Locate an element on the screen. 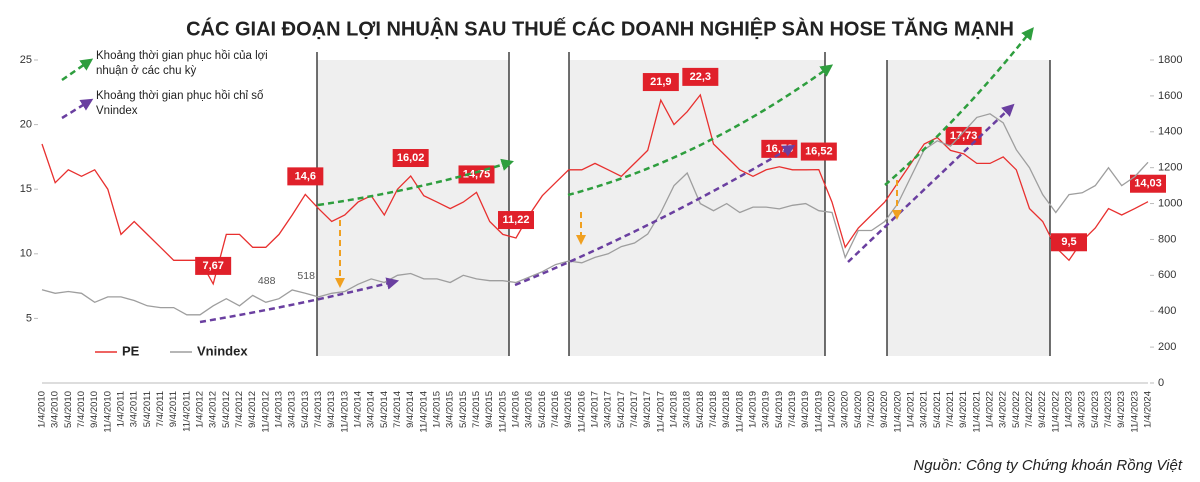  x-tick-label: 3/4/2012 is located at coordinates (213, 409).